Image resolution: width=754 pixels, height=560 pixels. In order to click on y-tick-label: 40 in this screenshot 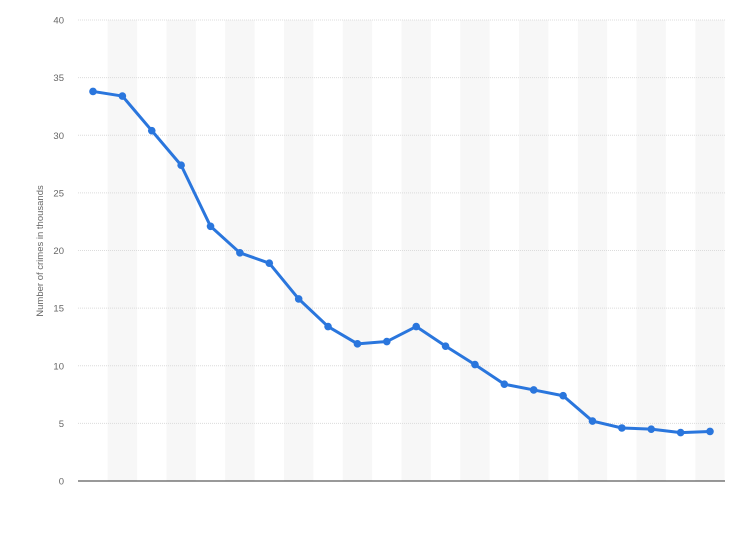, I will do `click(58, 21)`.